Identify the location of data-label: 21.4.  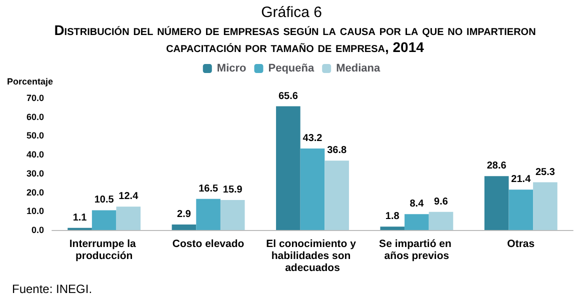
(521, 180).